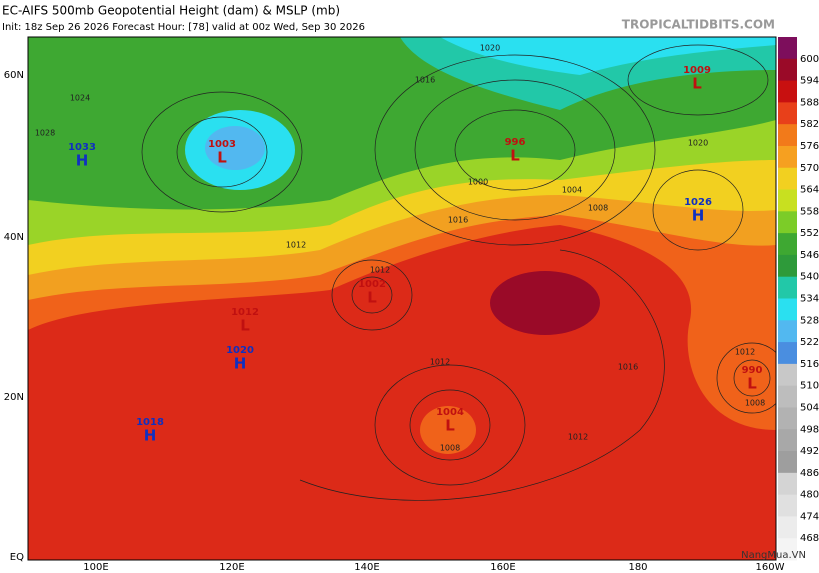 The image size is (819, 573). I want to click on isobar-label: 1000, so click(478, 182).